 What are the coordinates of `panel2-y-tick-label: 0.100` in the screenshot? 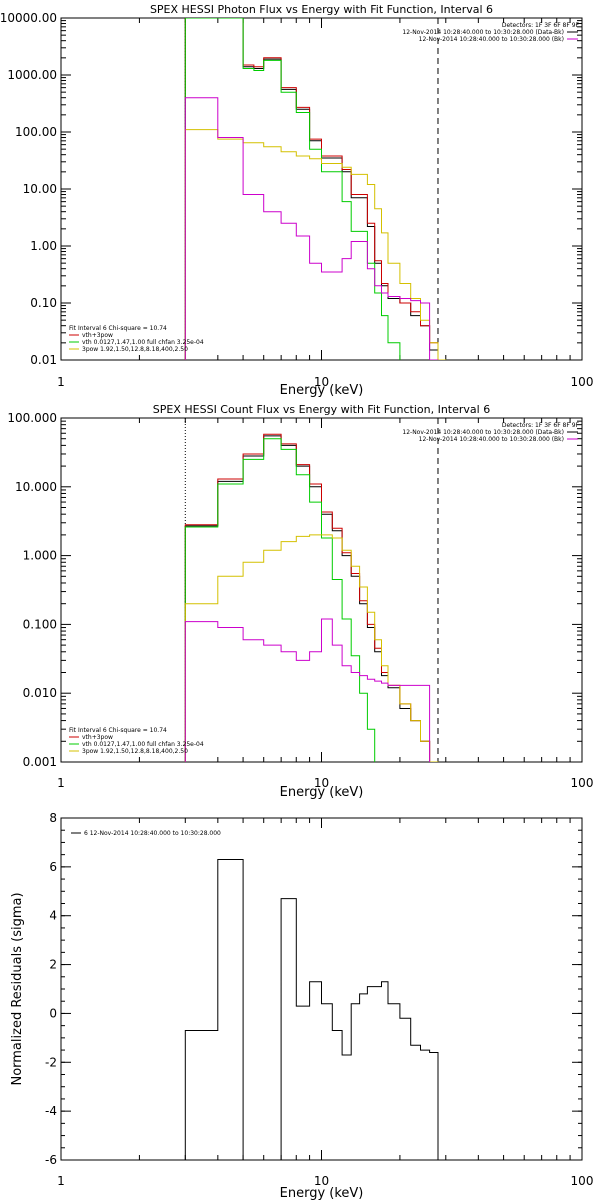 It's located at (40, 624).